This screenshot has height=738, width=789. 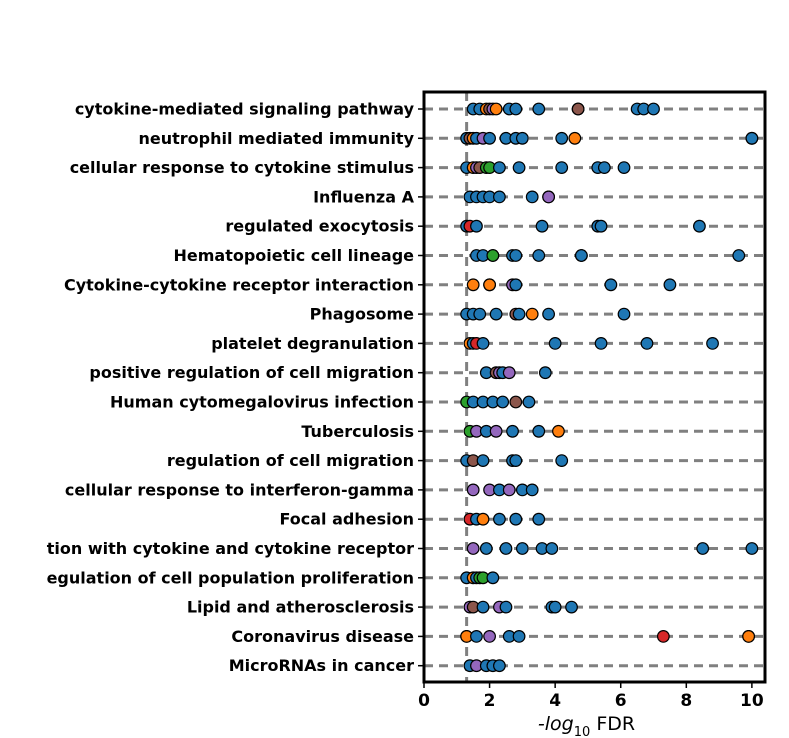 I want to click on x-tick-label: 0, so click(x=424, y=701).